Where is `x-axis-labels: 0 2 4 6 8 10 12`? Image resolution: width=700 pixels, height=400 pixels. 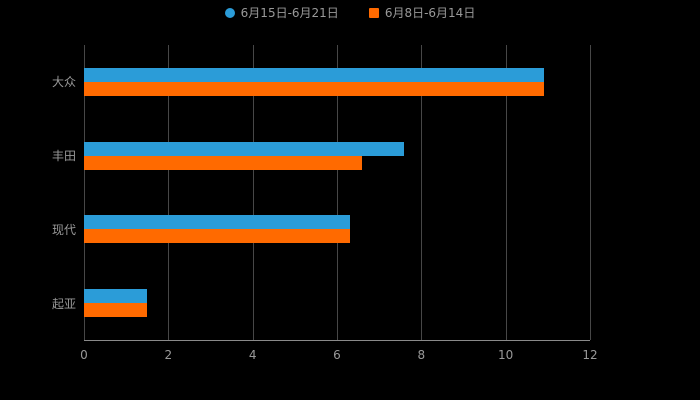 x-axis-labels: 0 2 4 6 8 10 12 is located at coordinates (338, 355).